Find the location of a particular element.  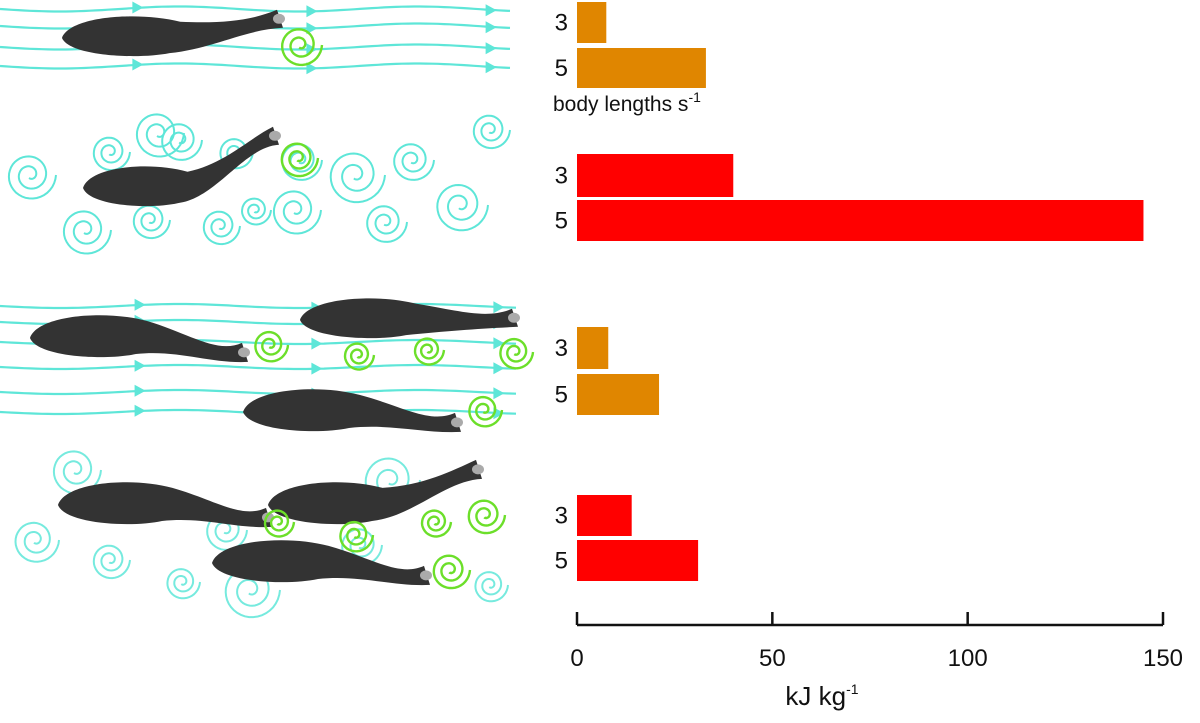

x-tick-label: 100 is located at coordinates (968, 658).